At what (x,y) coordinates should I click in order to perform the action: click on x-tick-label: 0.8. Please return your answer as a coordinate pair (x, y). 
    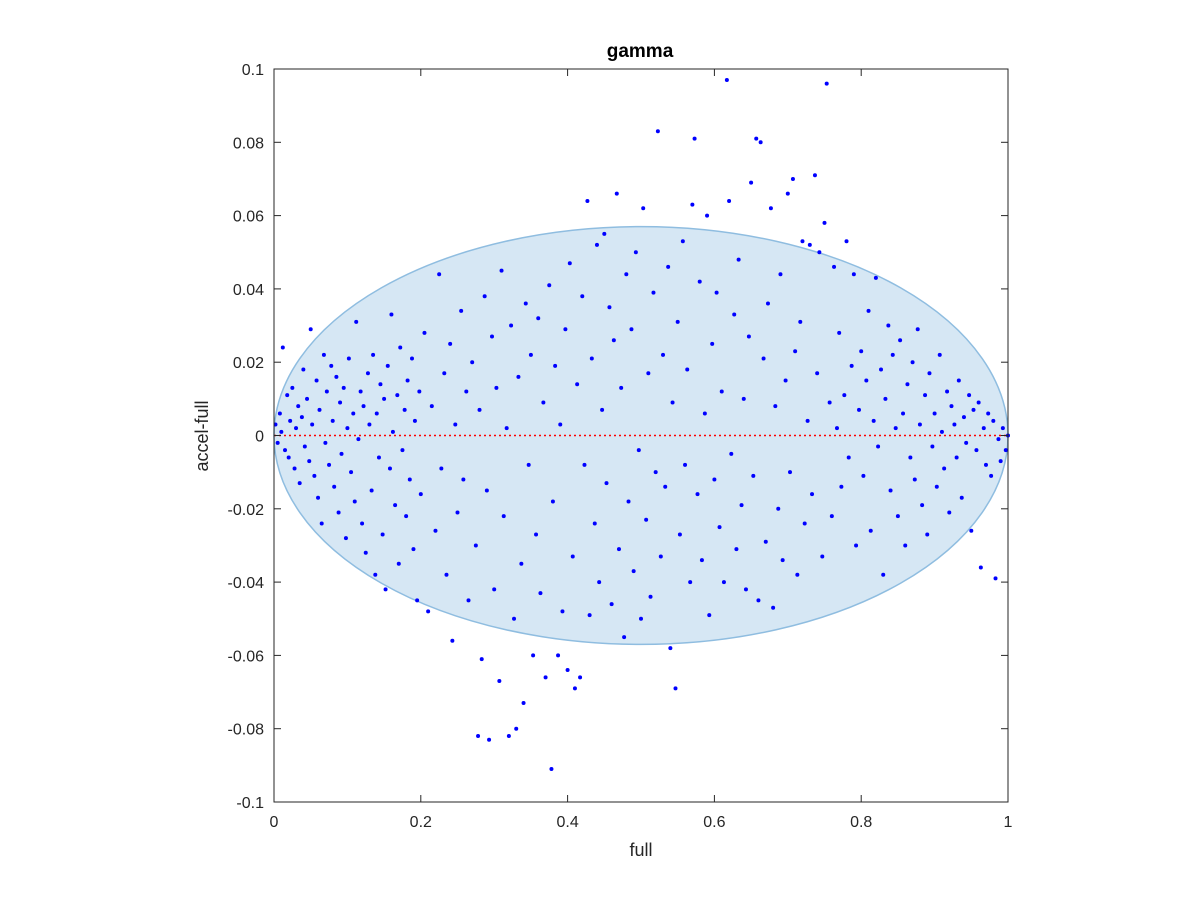
    Looking at the image, I should click on (861, 822).